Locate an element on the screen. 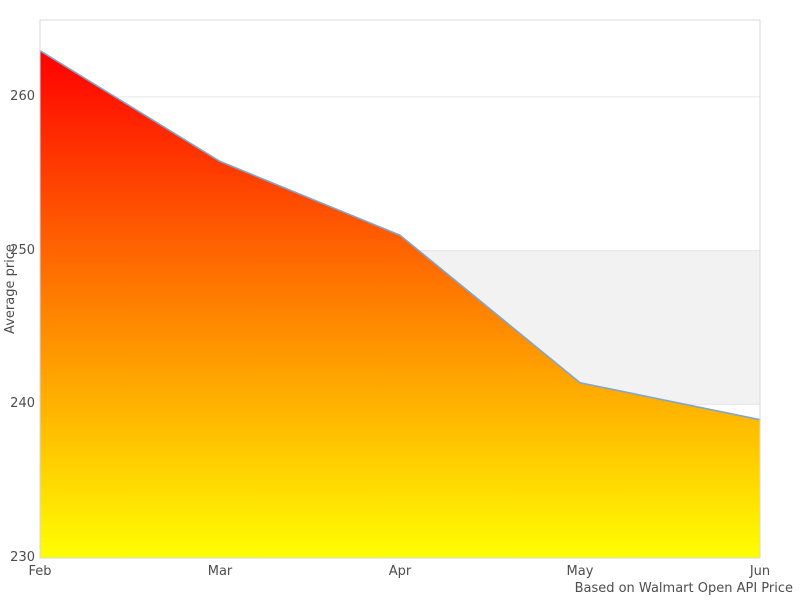 Image resolution: width=800 pixels, height=600 pixels. y-tick-label: 260 is located at coordinates (22, 96).